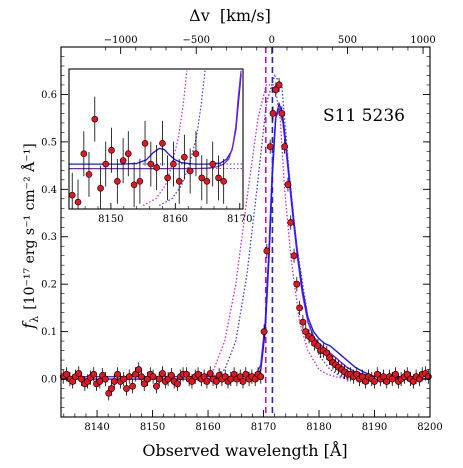 The image size is (463, 468). Describe the element at coordinates (347, 40) in the screenshot. I see `top-tick-label: 500` at that location.